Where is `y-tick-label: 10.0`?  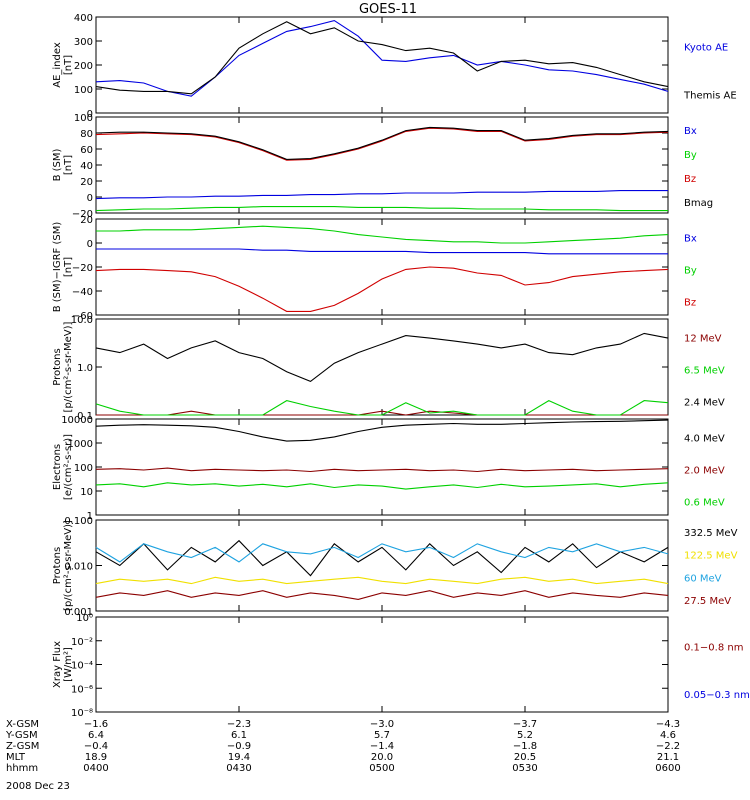 y-tick-label: 10.0 is located at coordinates (82, 320).